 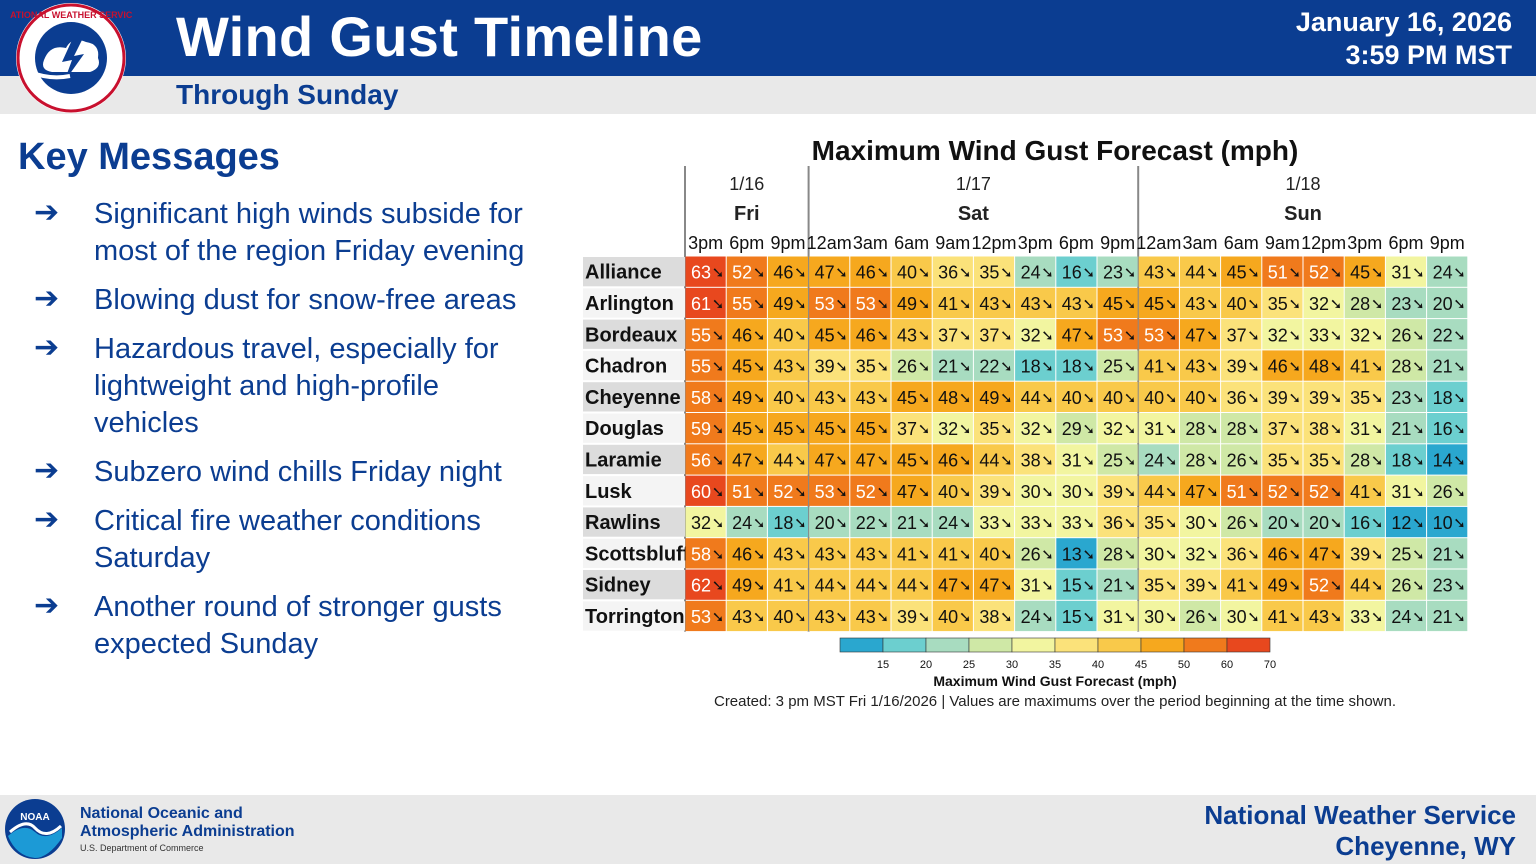 I want to click on subheader-bar, so click(x=768, y=95).